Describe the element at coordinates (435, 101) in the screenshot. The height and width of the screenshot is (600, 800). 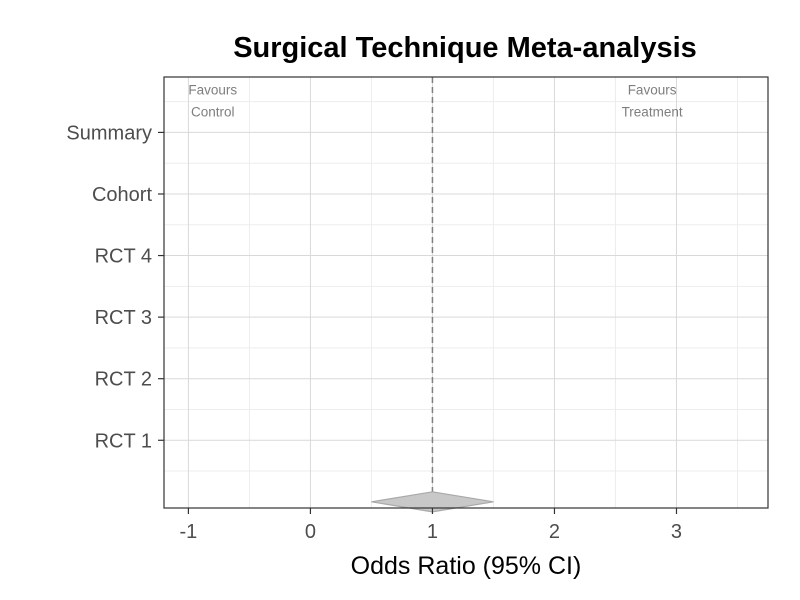
I see `annotations: Favours Control Favours Treatment` at that location.